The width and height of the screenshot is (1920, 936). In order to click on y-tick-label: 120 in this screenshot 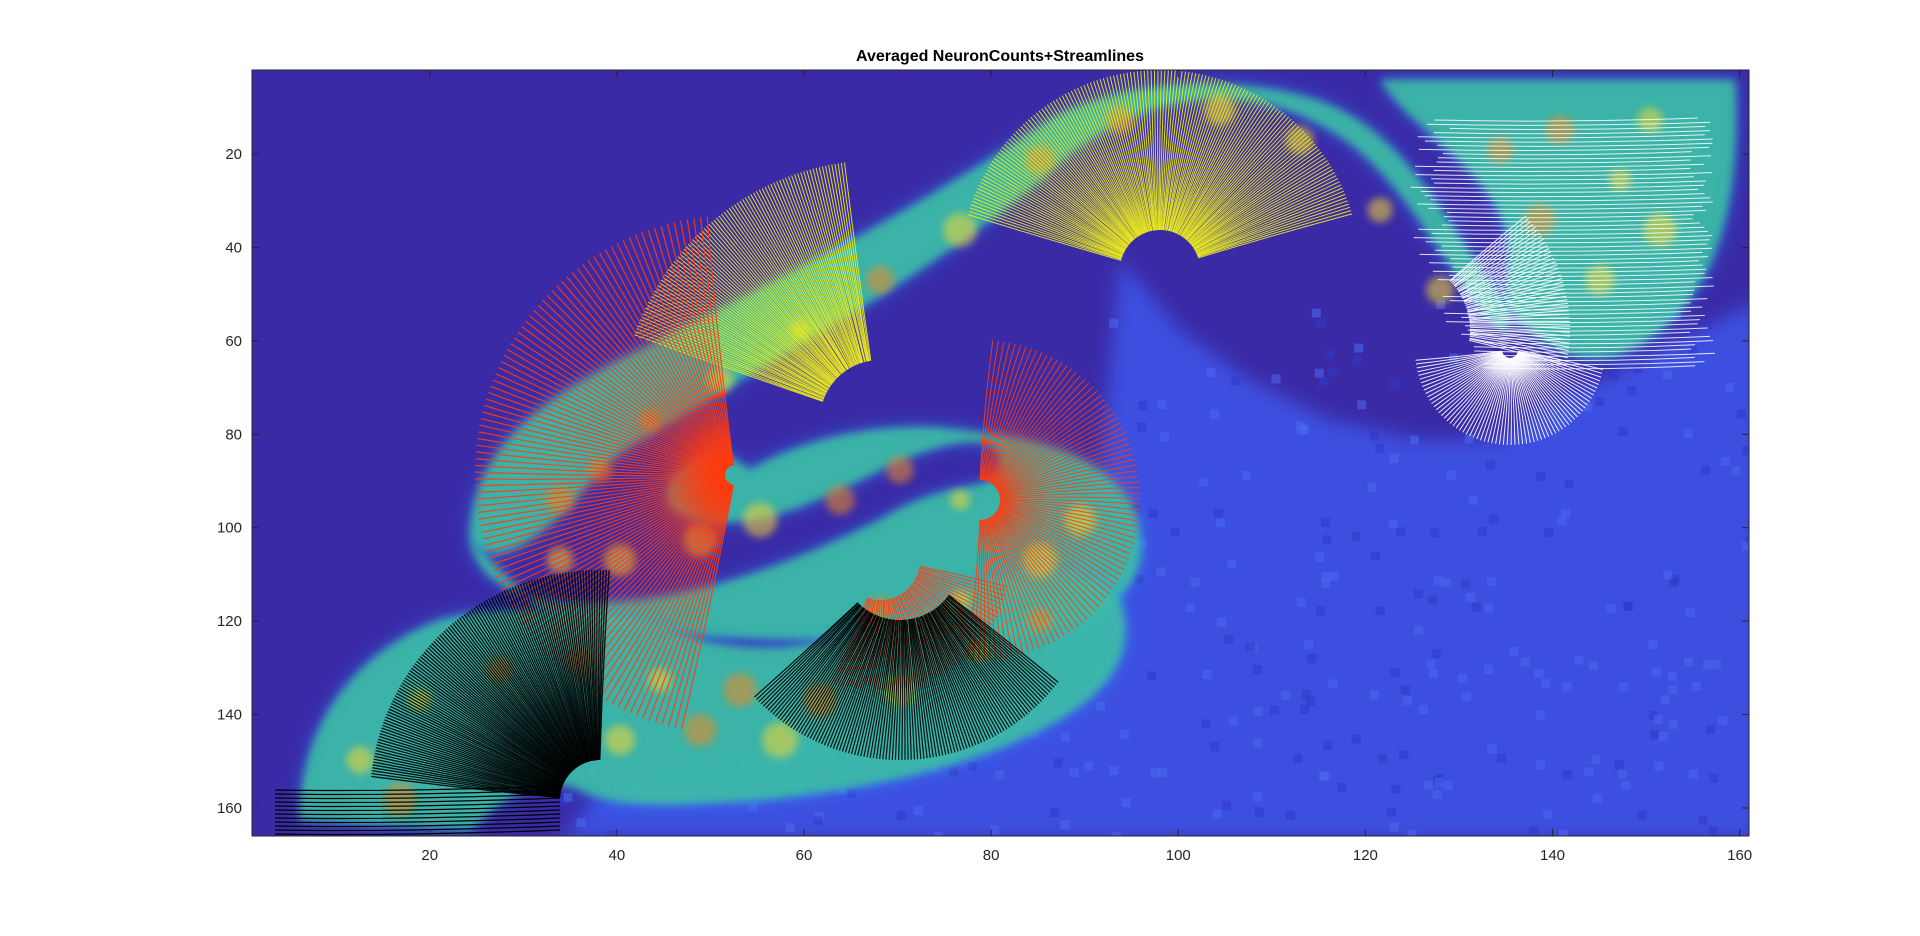, I will do `click(229, 621)`.